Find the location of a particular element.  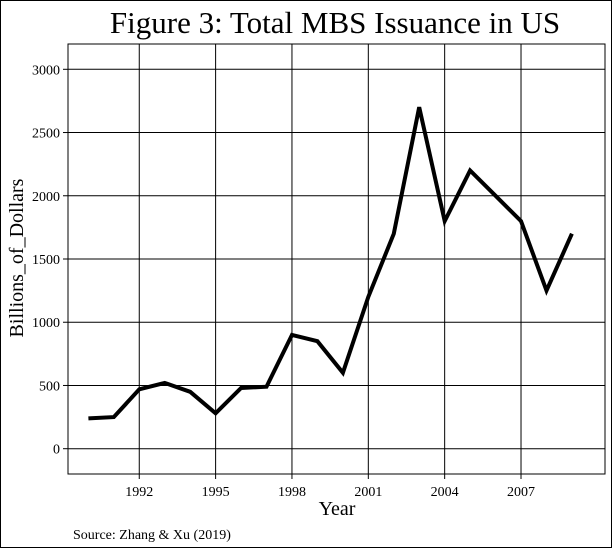

x-tick-label: 2004 is located at coordinates (445, 492).